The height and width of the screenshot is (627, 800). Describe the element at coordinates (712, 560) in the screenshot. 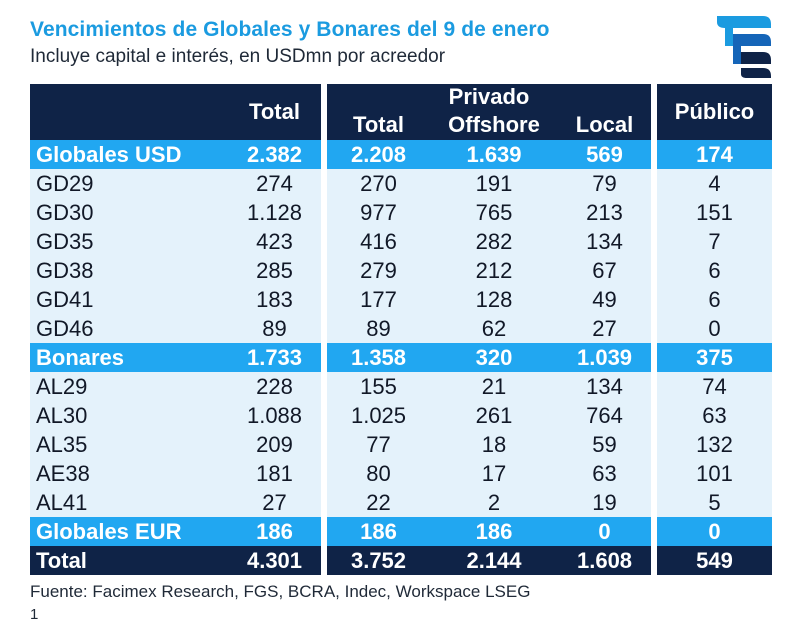

I see `publico-cell: 549` at that location.